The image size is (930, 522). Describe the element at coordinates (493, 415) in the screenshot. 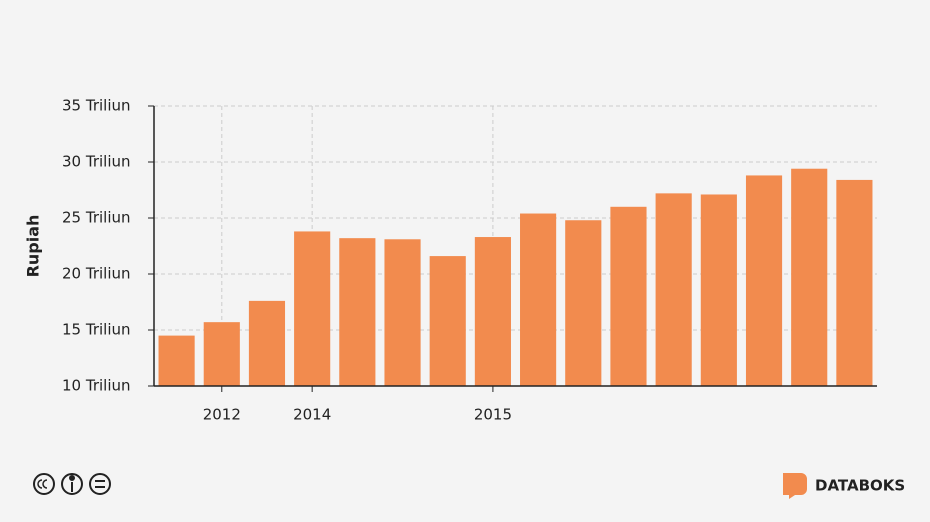

I see `x-tick-label: 2015` at that location.